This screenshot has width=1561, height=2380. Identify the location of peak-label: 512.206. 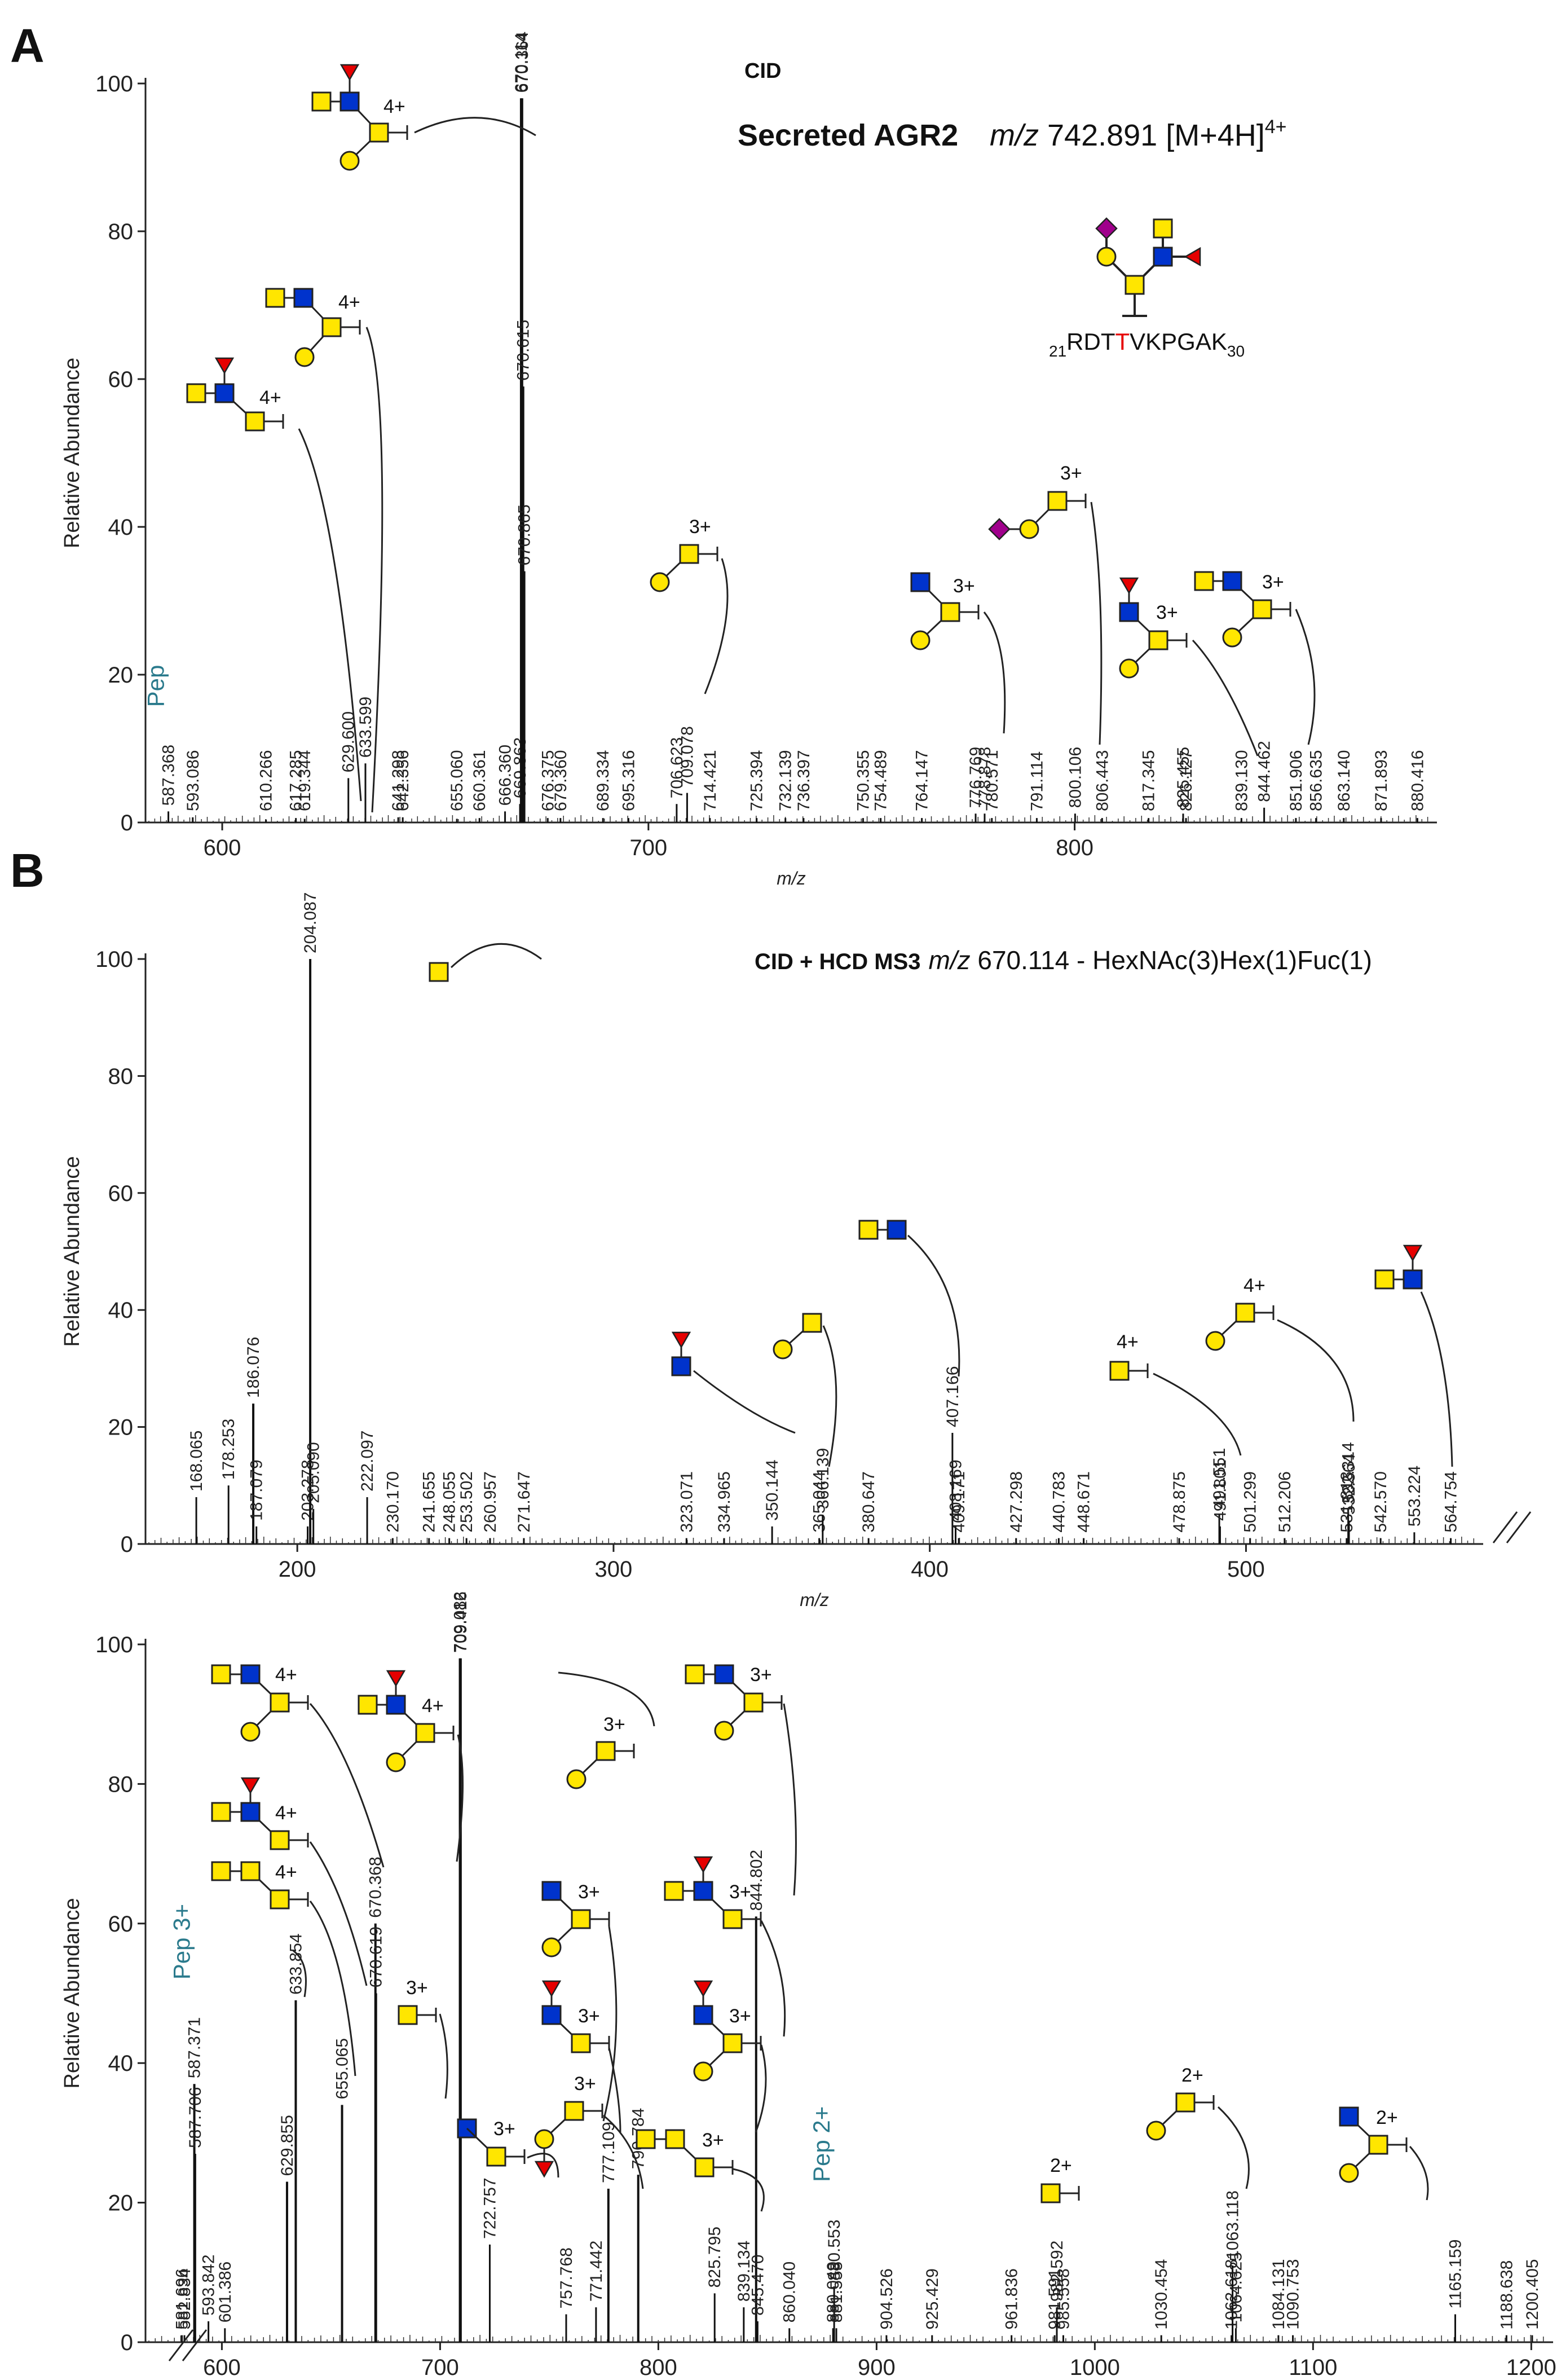
(1285, 1501).